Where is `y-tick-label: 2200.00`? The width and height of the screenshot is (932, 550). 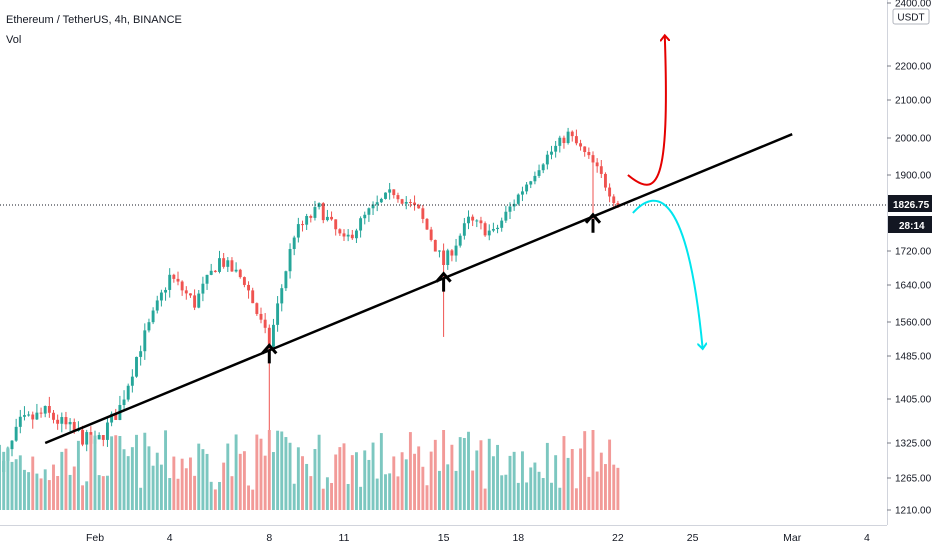
y-tick-label: 2200.00 is located at coordinates (913, 67).